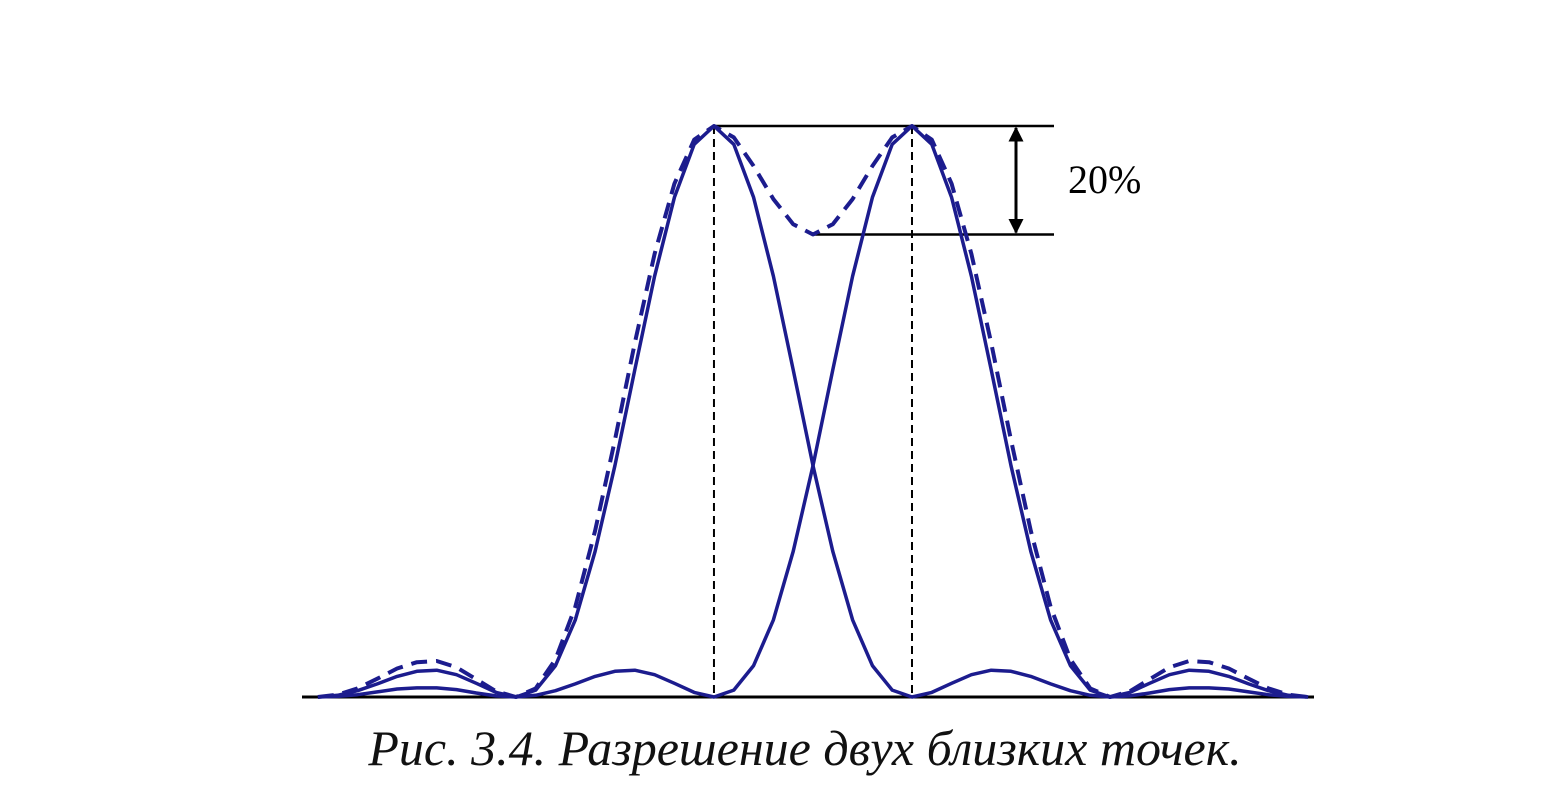 The width and height of the screenshot is (1555, 805). I want to click on dip-annotation: 20%, so click(1104, 179).